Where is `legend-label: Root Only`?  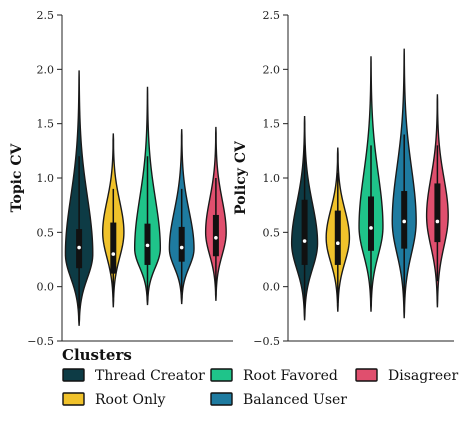 legend-label: Root Only is located at coordinates (130, 400).